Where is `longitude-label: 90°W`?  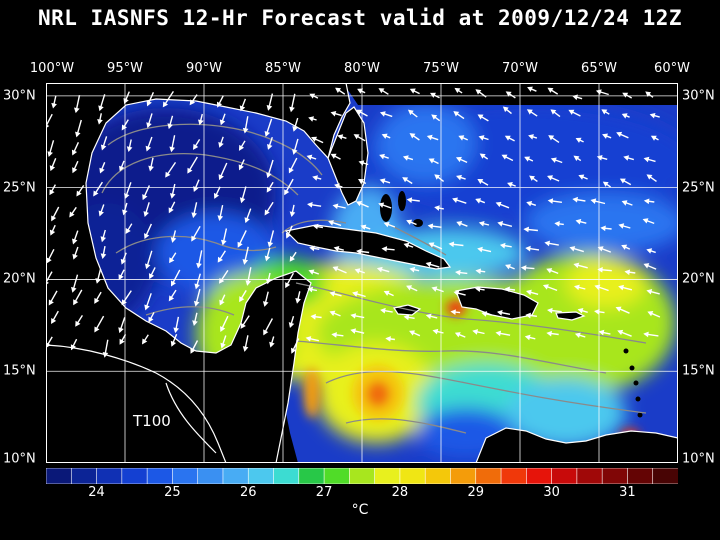 longitude-label: 90°W is located at coordinates (204, 68).